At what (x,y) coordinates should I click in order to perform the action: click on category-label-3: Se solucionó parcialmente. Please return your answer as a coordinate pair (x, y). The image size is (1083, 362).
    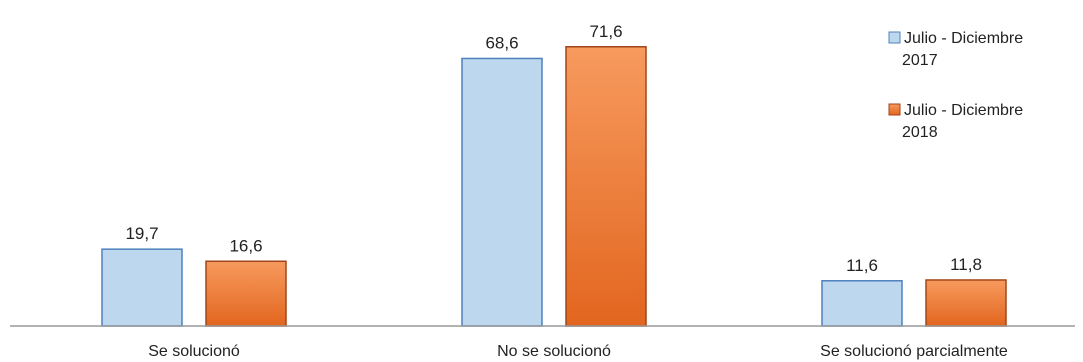
    Looking at the image, I should click on (914, 351).